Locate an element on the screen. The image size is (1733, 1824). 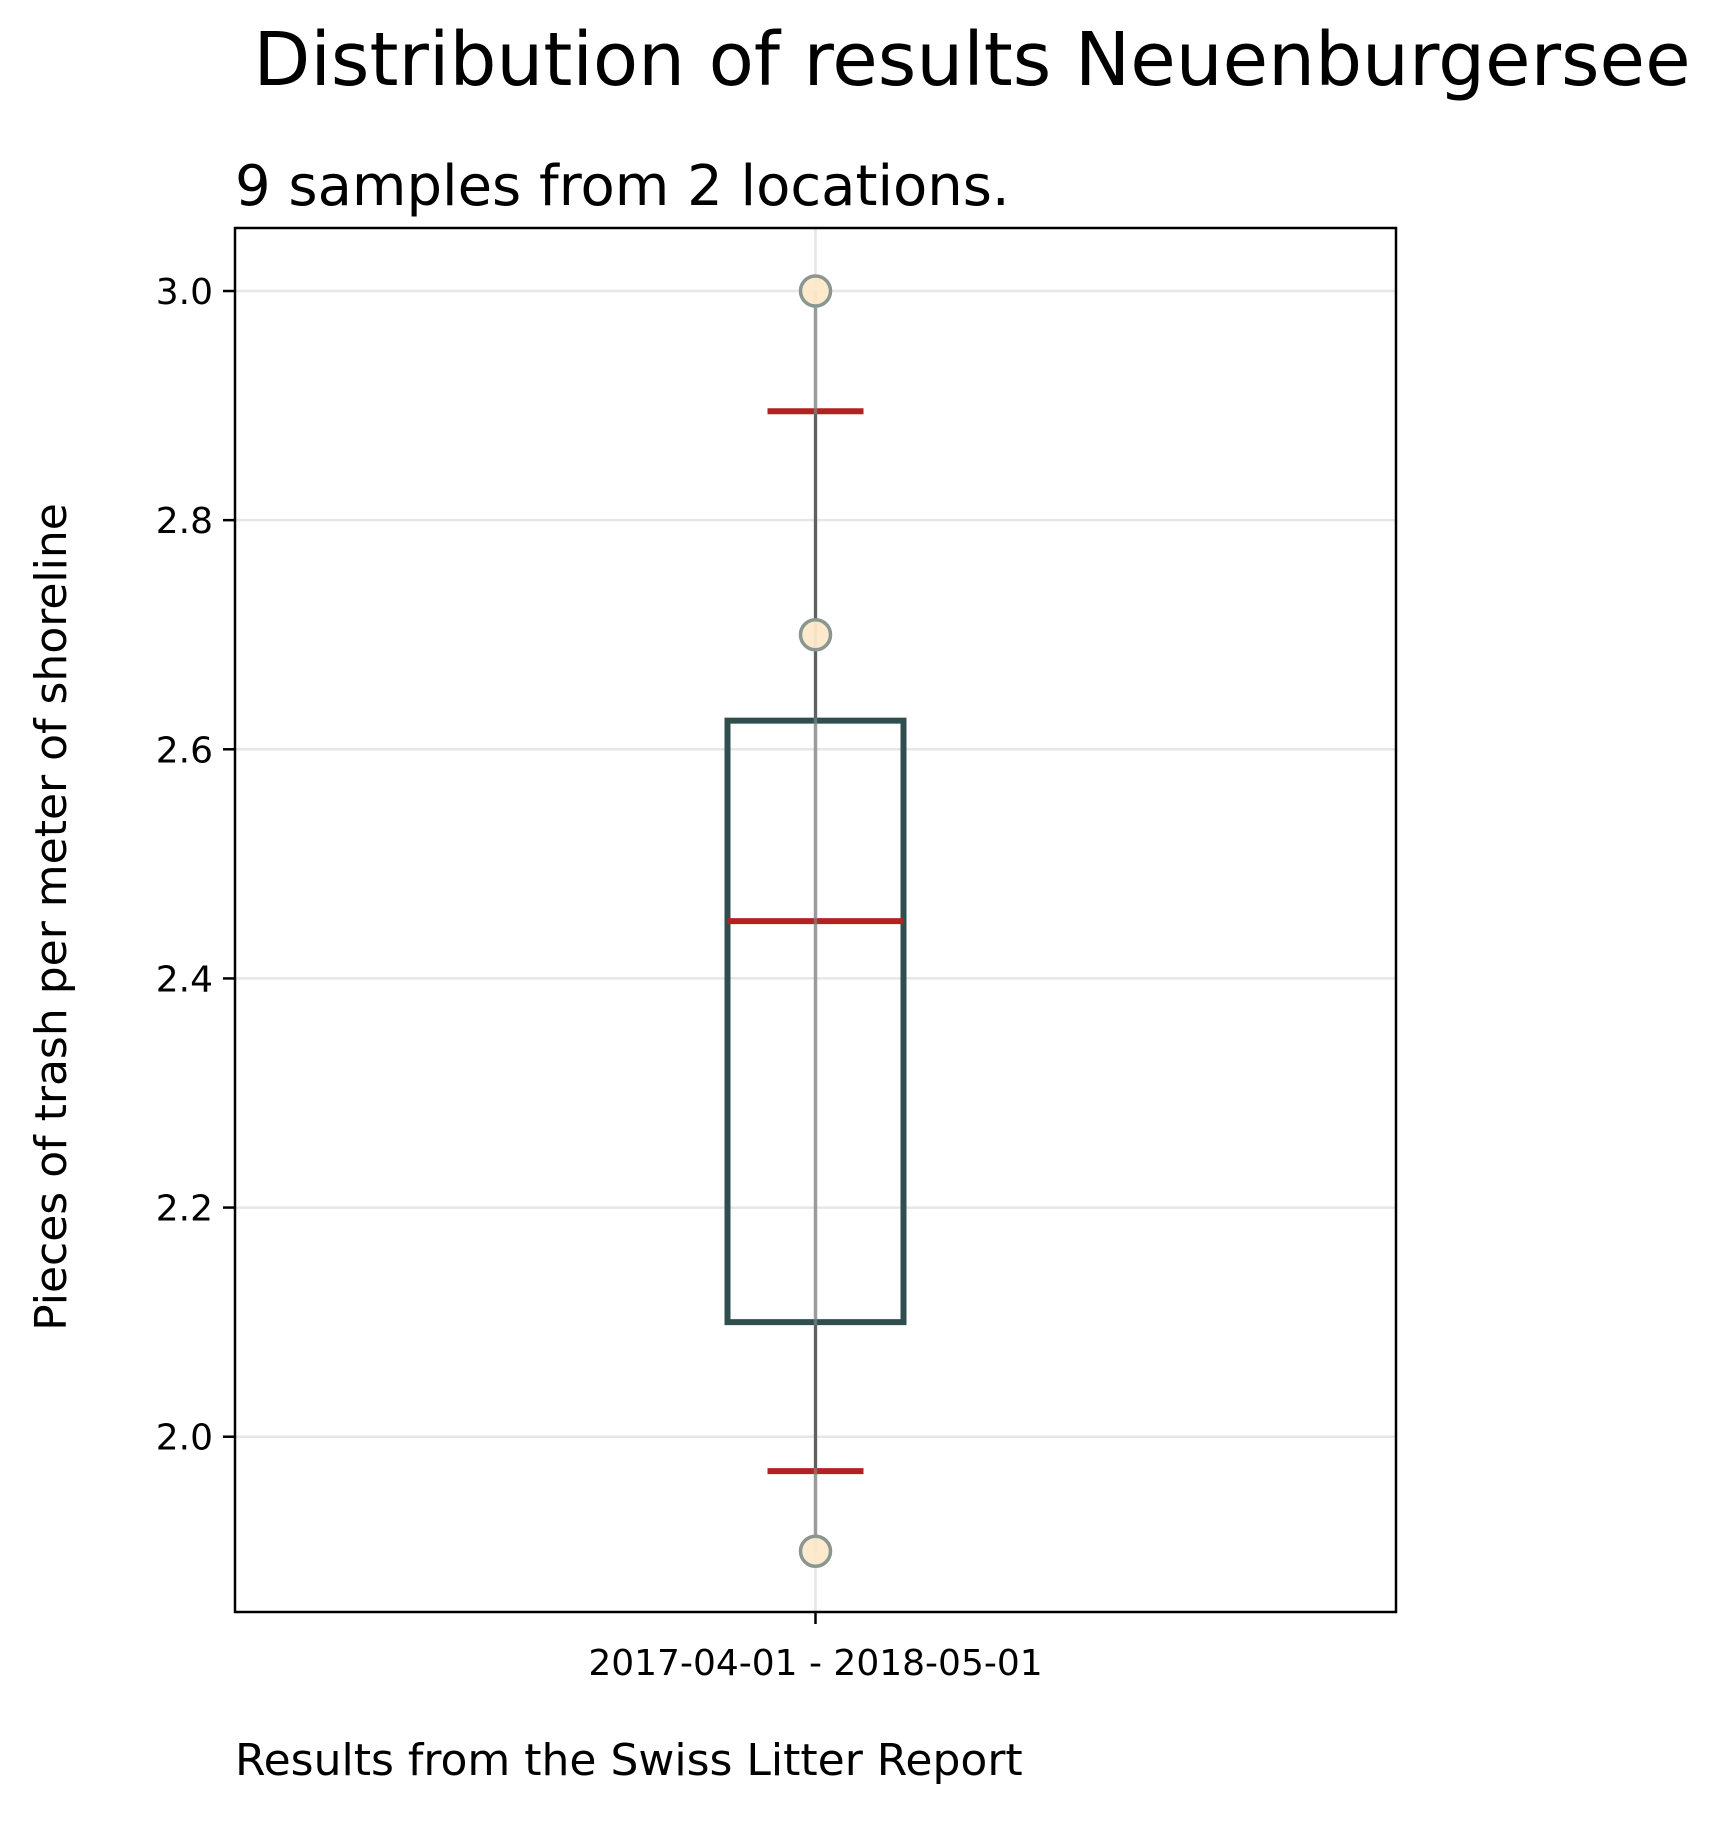
y-tick-label: 2.0 is located at coordinates (184, 1438).